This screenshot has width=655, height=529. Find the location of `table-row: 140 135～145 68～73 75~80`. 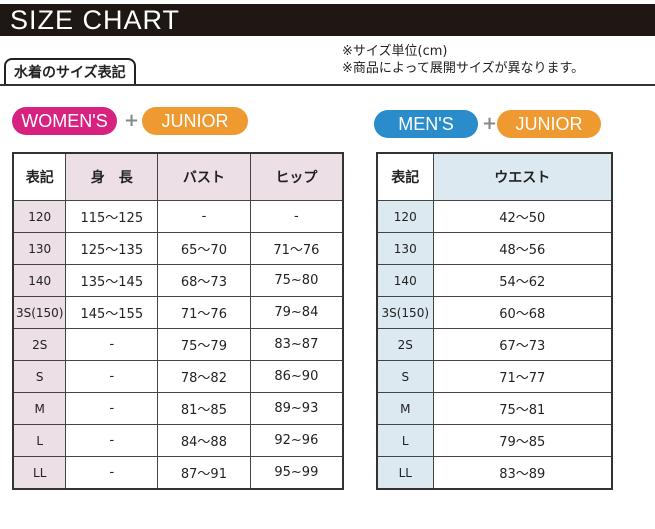

table-row: 140 135～145 68～73 75~80 is located at coordinates (178, 280).